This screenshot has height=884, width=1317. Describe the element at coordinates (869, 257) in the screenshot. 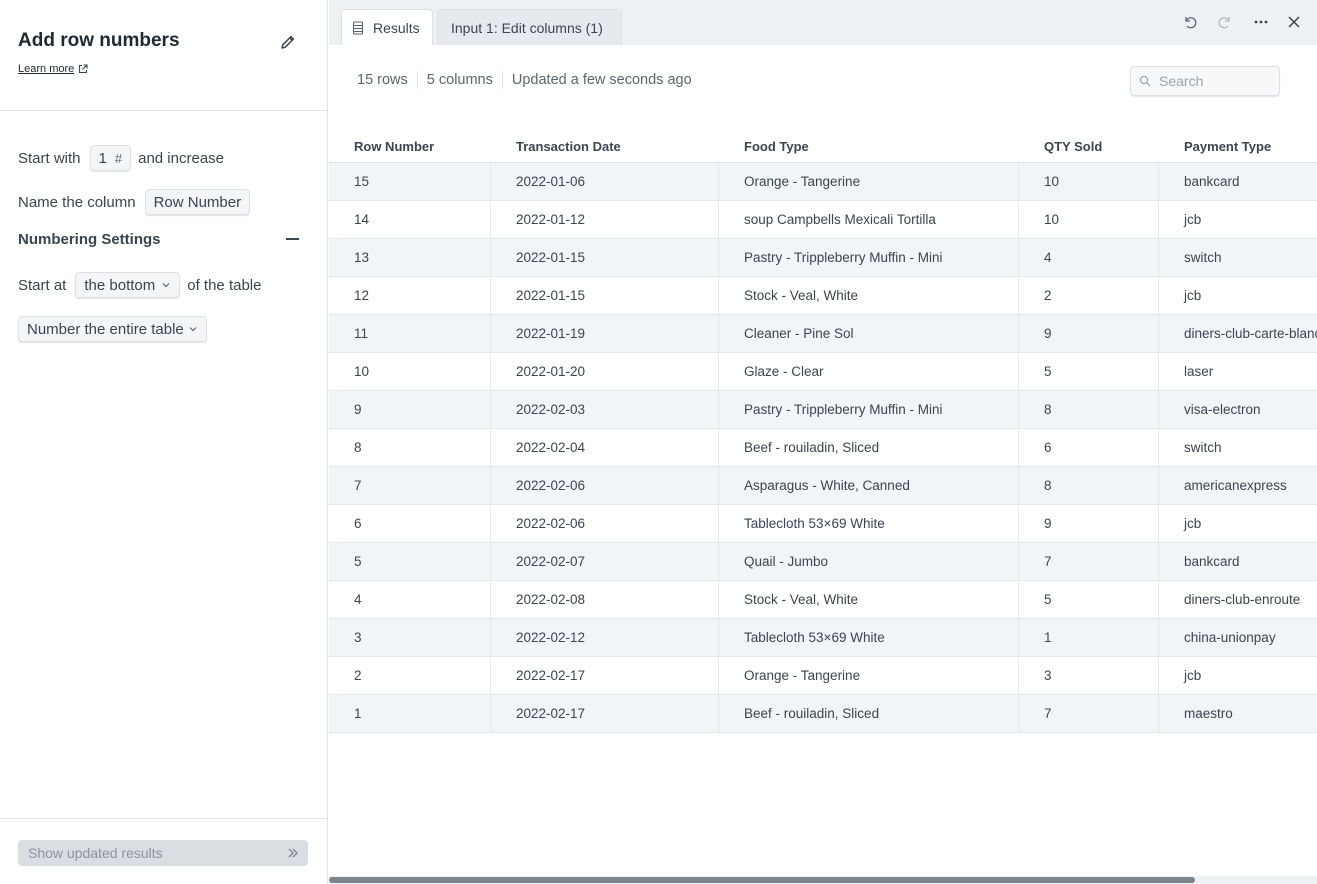

I see `table-cell: Pastry - Trippleberry Muffin - Mini` at that location.